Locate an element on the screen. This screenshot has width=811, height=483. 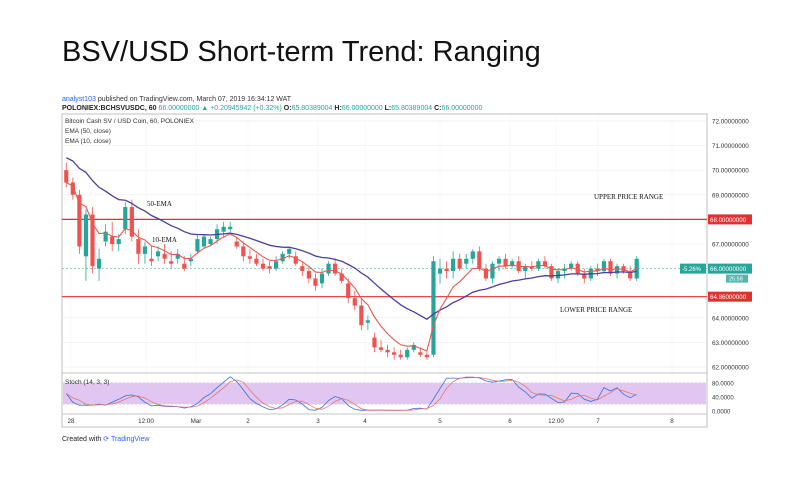
page-title: BSV/USD Short-term Trend: Ranging is located at coordinates (301, 52).